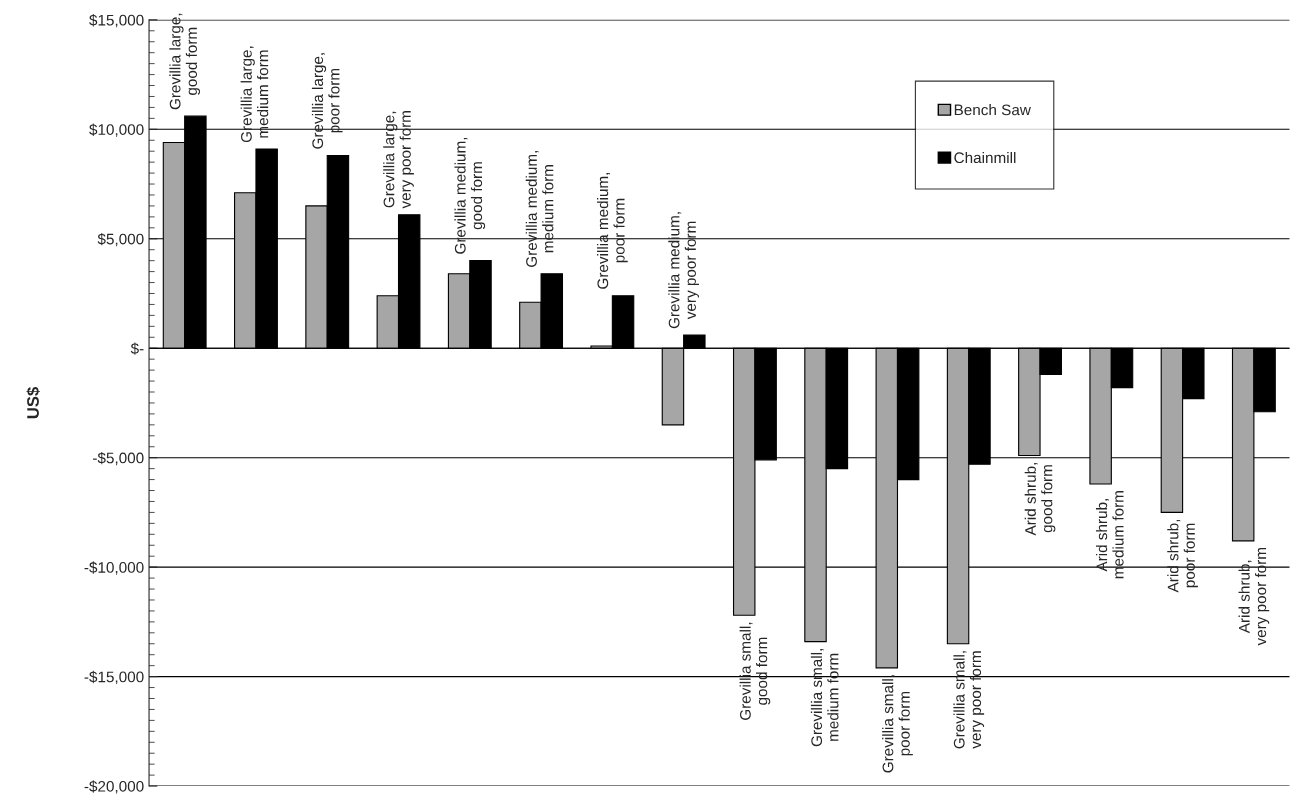 This screenshot has width=1296, height=794. What do you see at coordinates (755, 671) in the screenshot?
I see `x-tick-label: Grevillia small, good form` at bounding box center [755, 671].